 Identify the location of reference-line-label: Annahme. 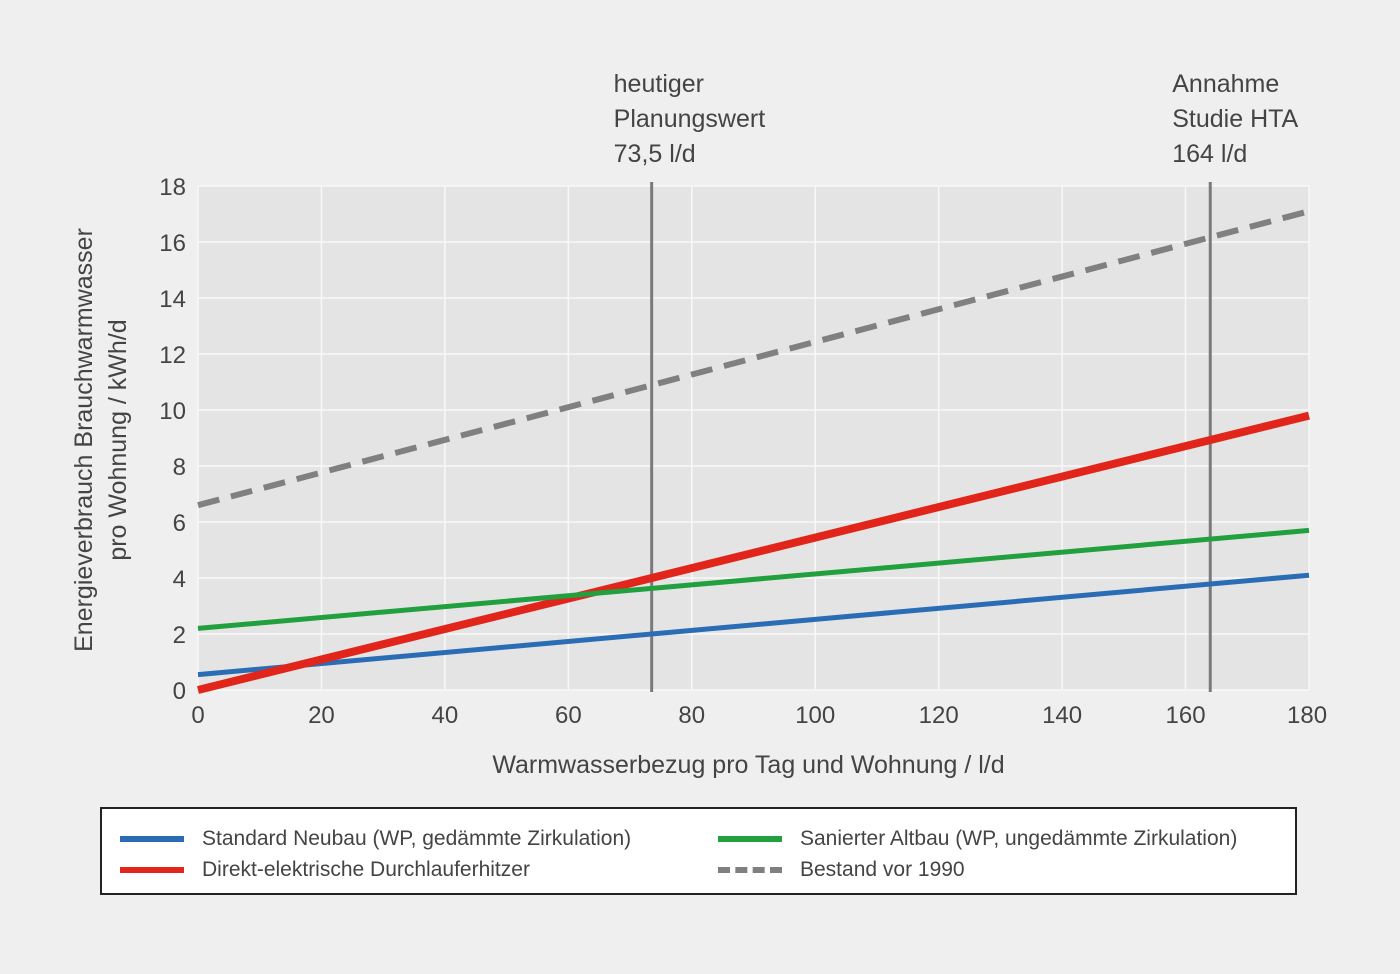
(1225, 84).